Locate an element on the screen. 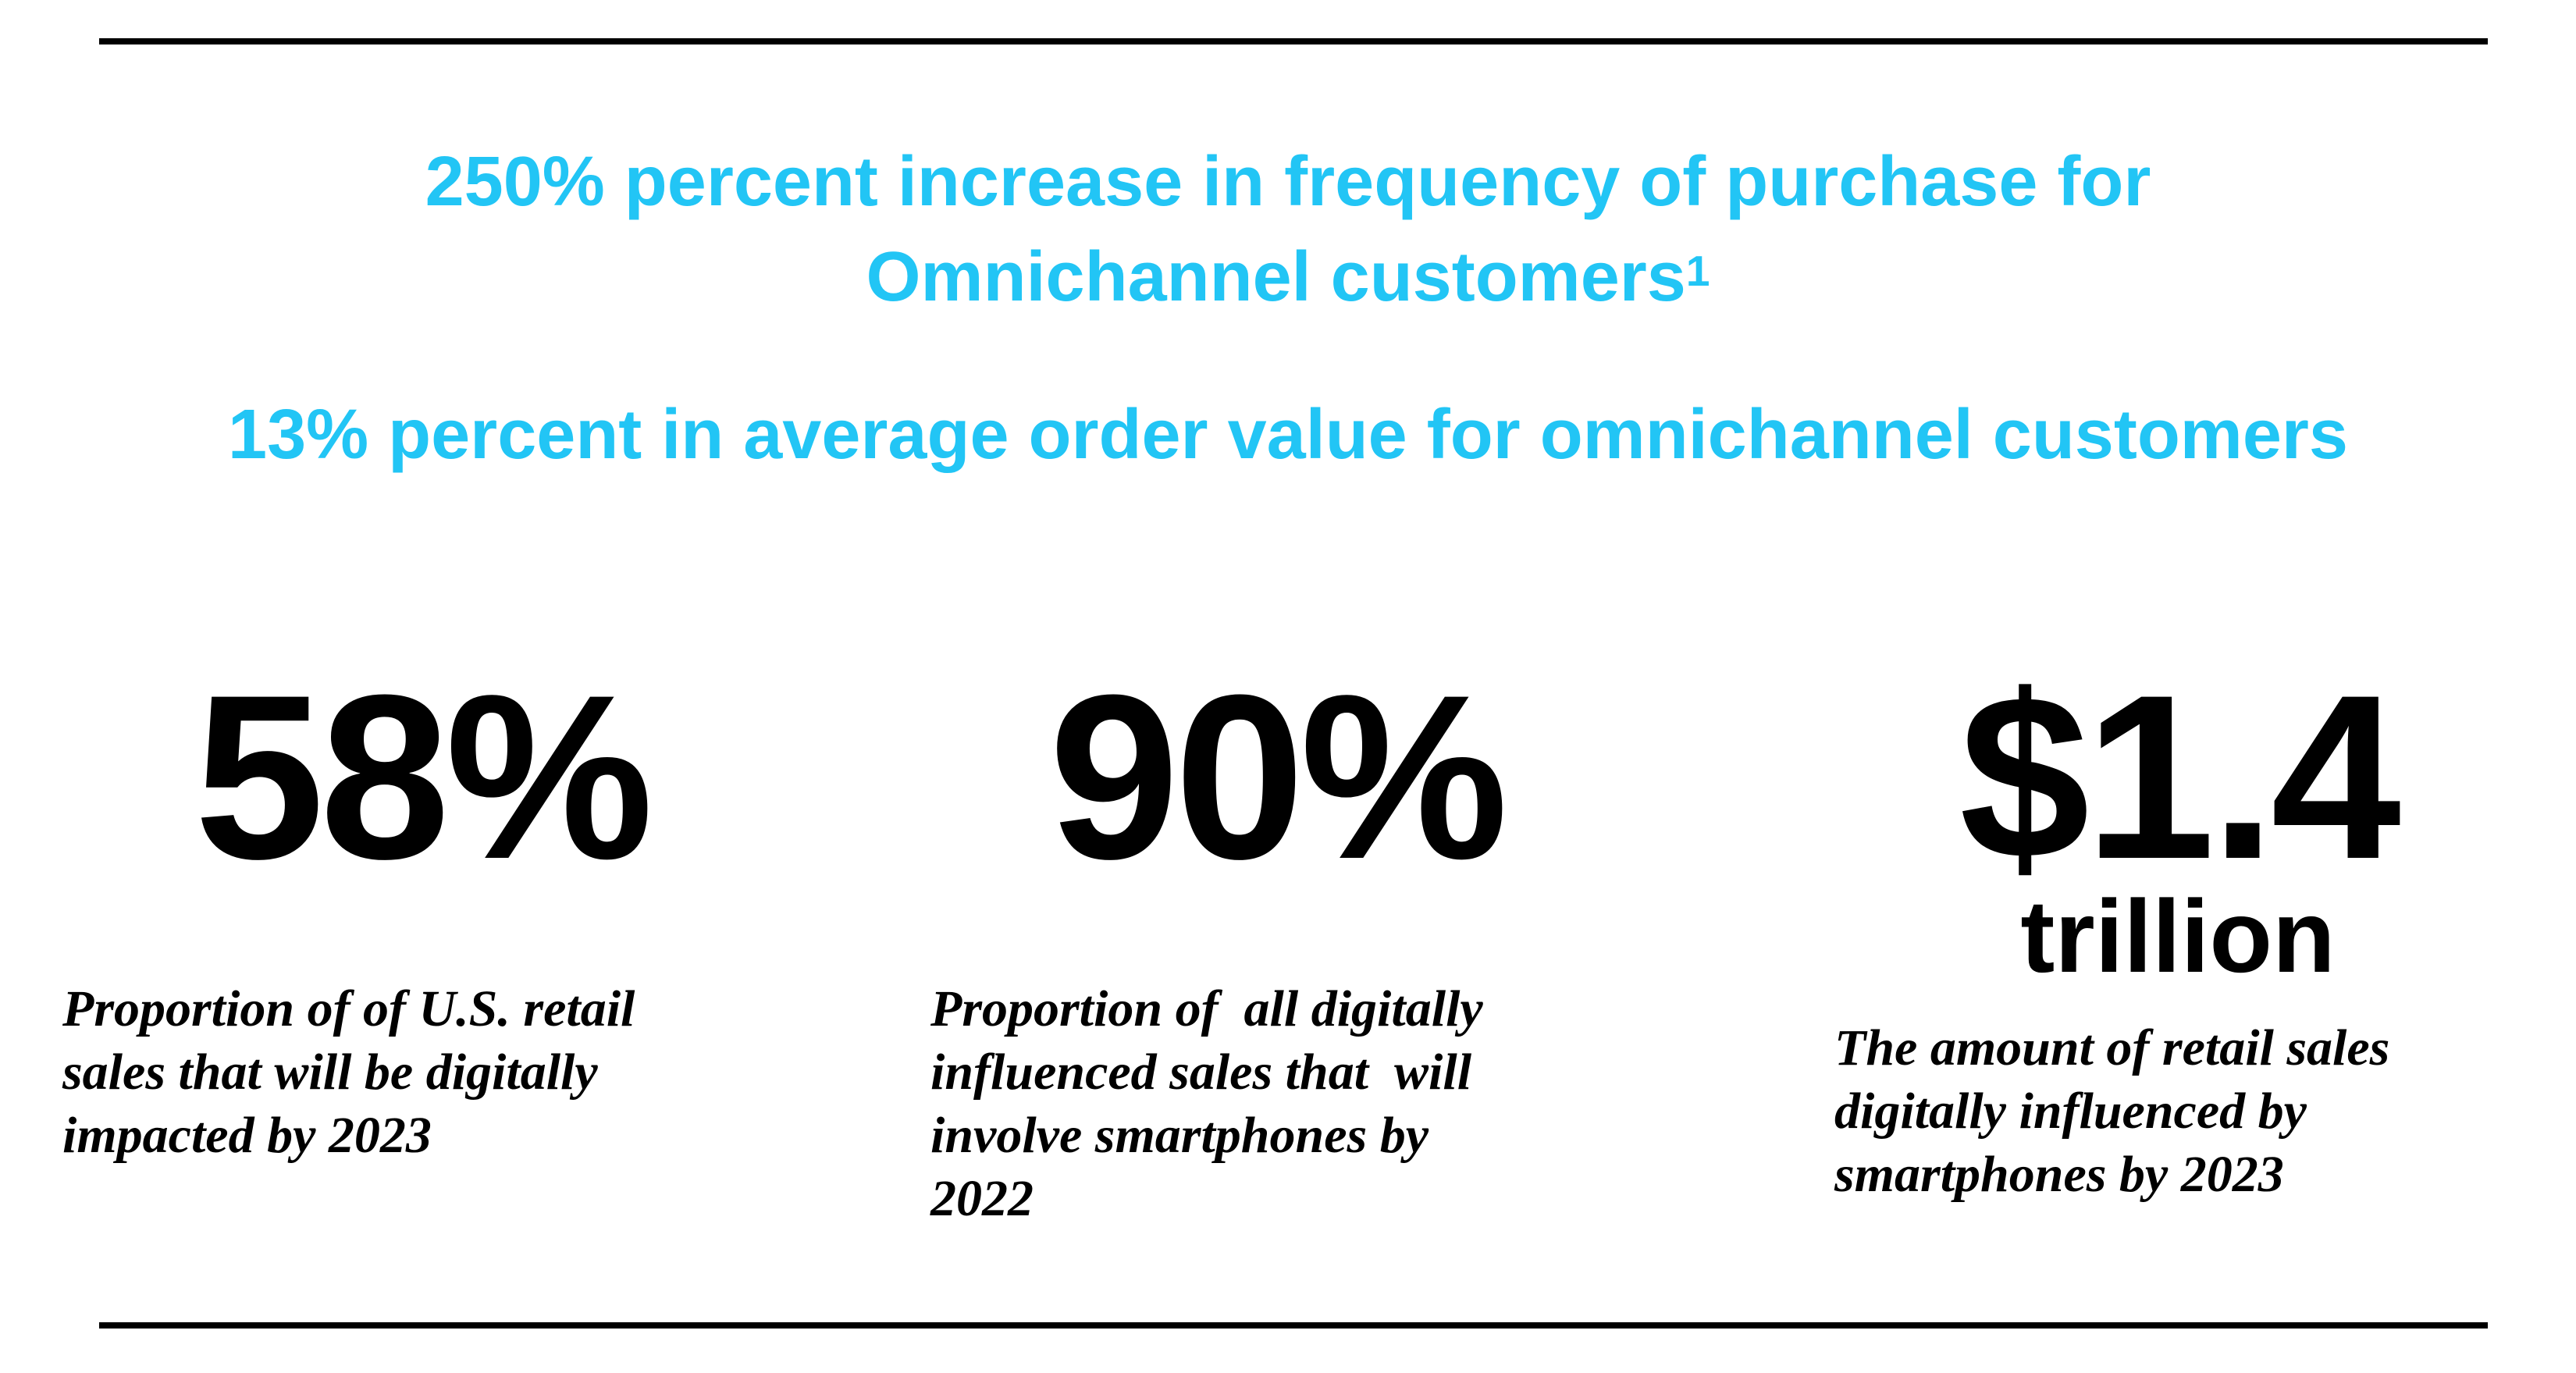 The image size is (2576, 1373). bottom-divider is located at coordinates (1293, 1325).